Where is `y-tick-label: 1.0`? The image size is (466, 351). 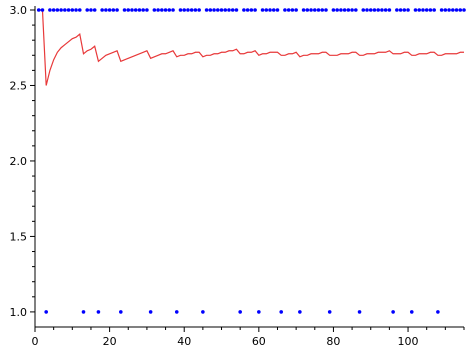
y-tick-label: 1.0 is located at coordinates (19, 312).